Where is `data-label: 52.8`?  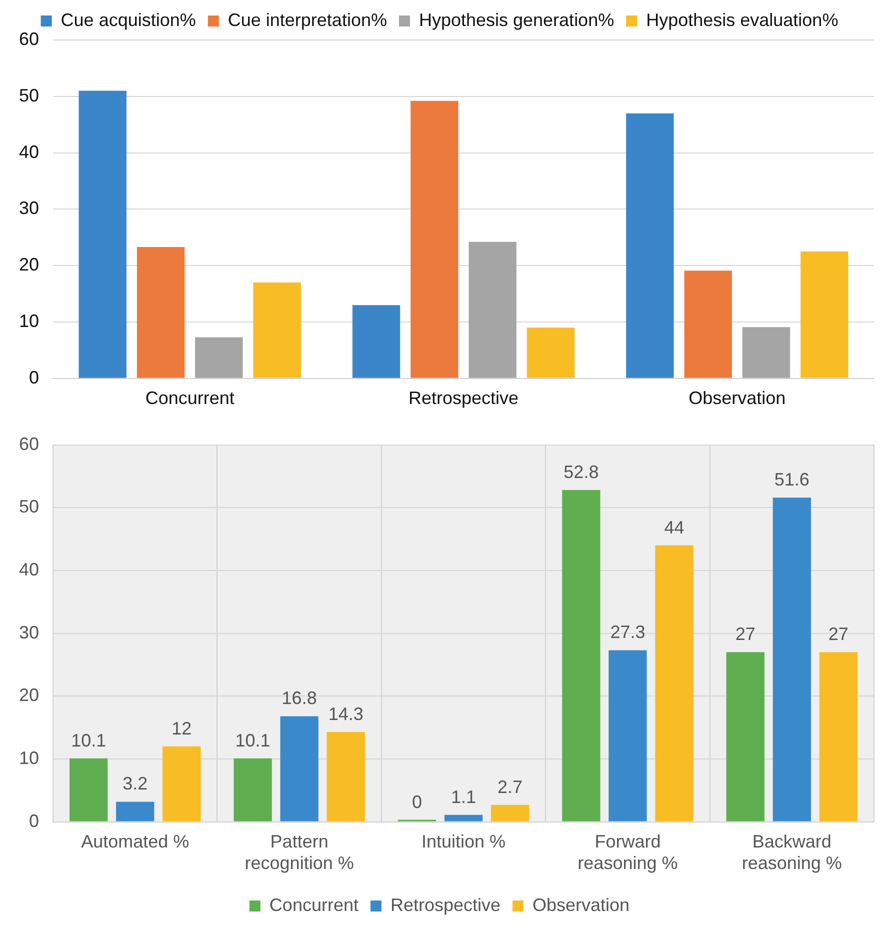 data-label: 52.8 is located at coordinates (581, 472).